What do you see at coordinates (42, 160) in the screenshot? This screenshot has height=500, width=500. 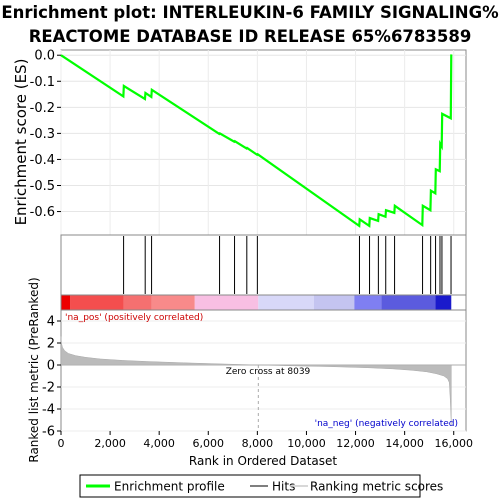 I see `es-tick-label: -0.4` at bounding box center [42, 160].